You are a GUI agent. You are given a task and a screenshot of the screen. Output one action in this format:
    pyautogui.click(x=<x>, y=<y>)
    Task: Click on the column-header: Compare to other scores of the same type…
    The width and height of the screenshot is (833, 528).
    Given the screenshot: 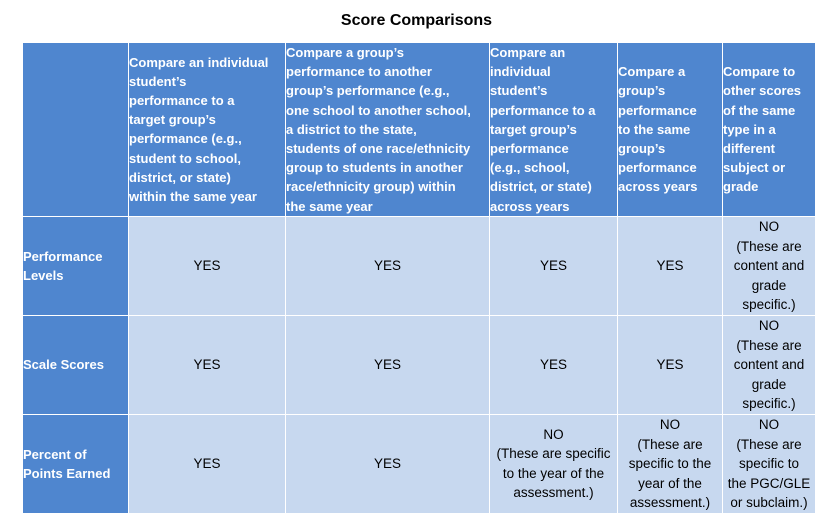 What is the action you would take?
    pyautogui.click(x=769, y=129)
    